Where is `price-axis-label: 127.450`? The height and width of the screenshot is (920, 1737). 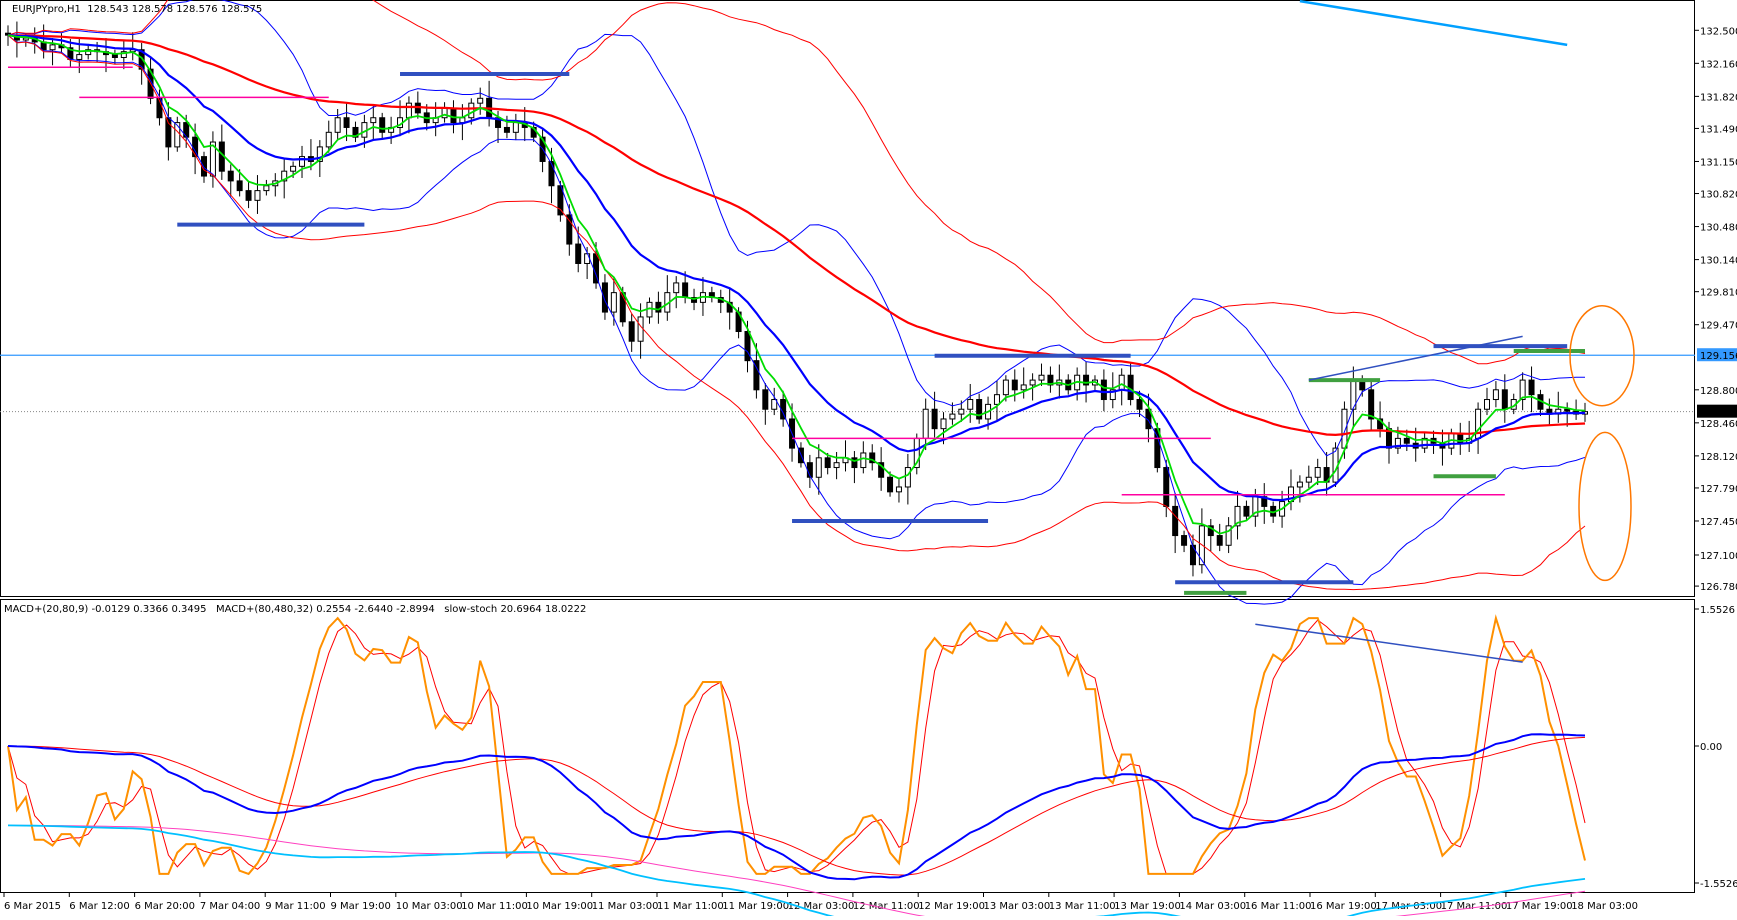
price-axis-label: 127.450 is located at coordinates (1718, 522).